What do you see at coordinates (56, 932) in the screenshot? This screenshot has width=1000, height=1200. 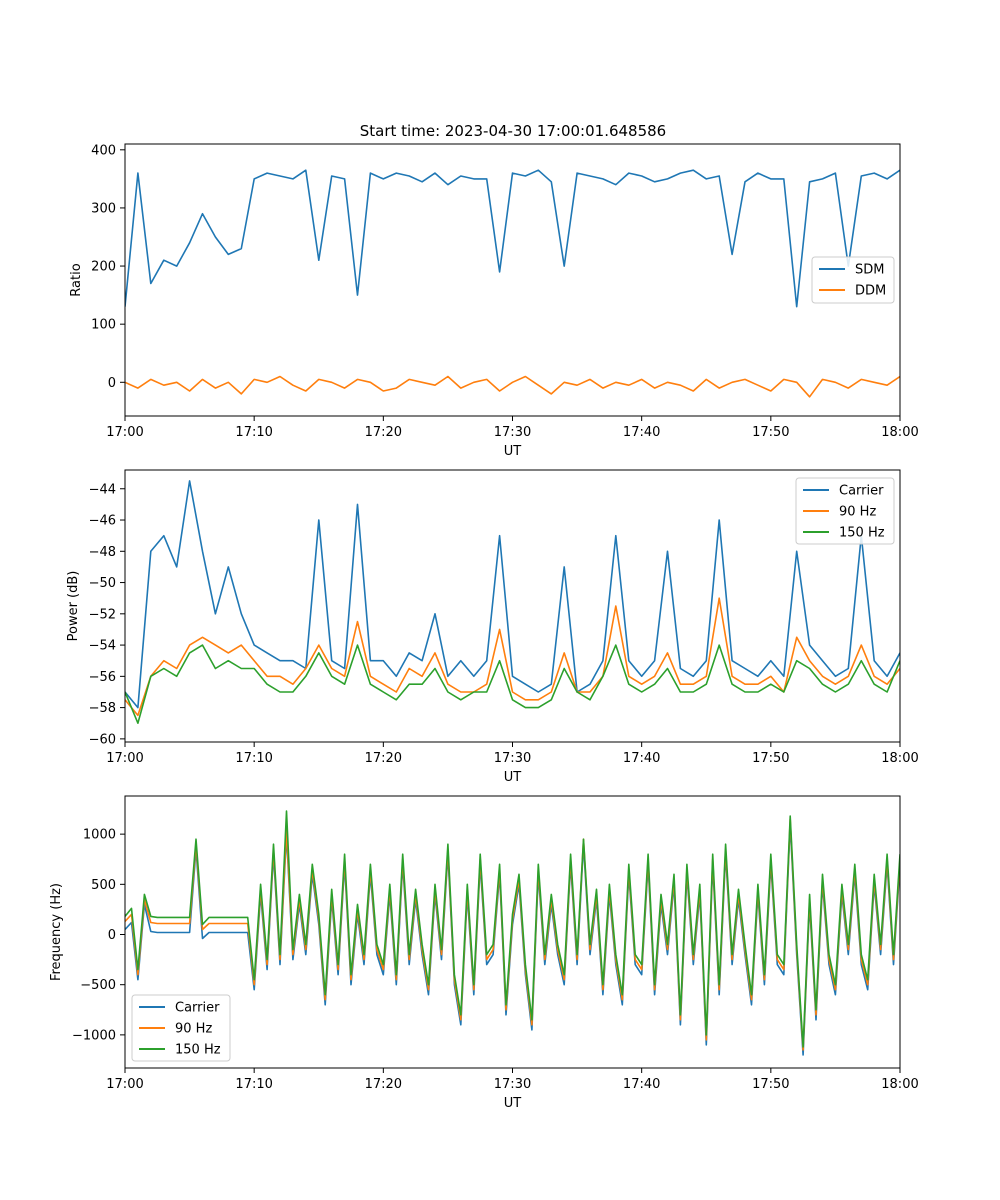 I see `y-axis-label: Frequency (Hz)` at bounding box center [56, 932].